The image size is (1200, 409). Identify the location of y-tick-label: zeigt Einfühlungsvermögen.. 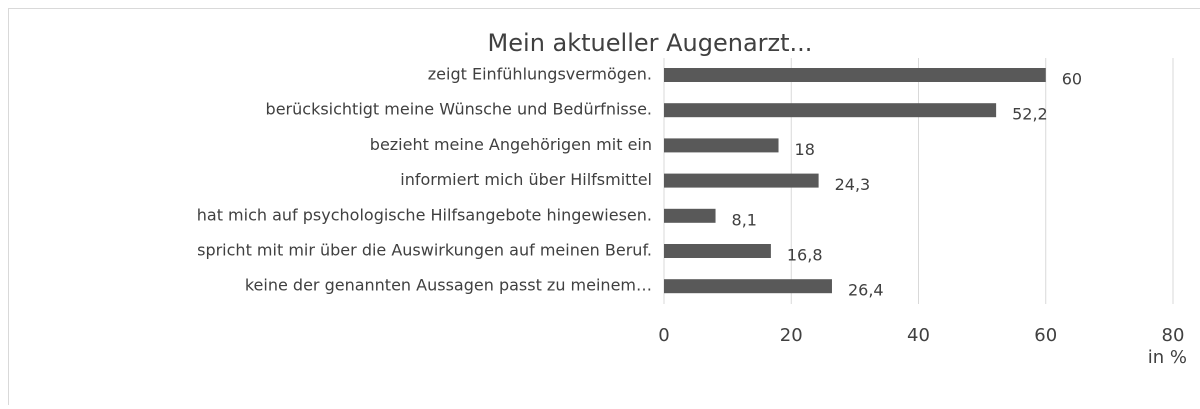
(540, 74).